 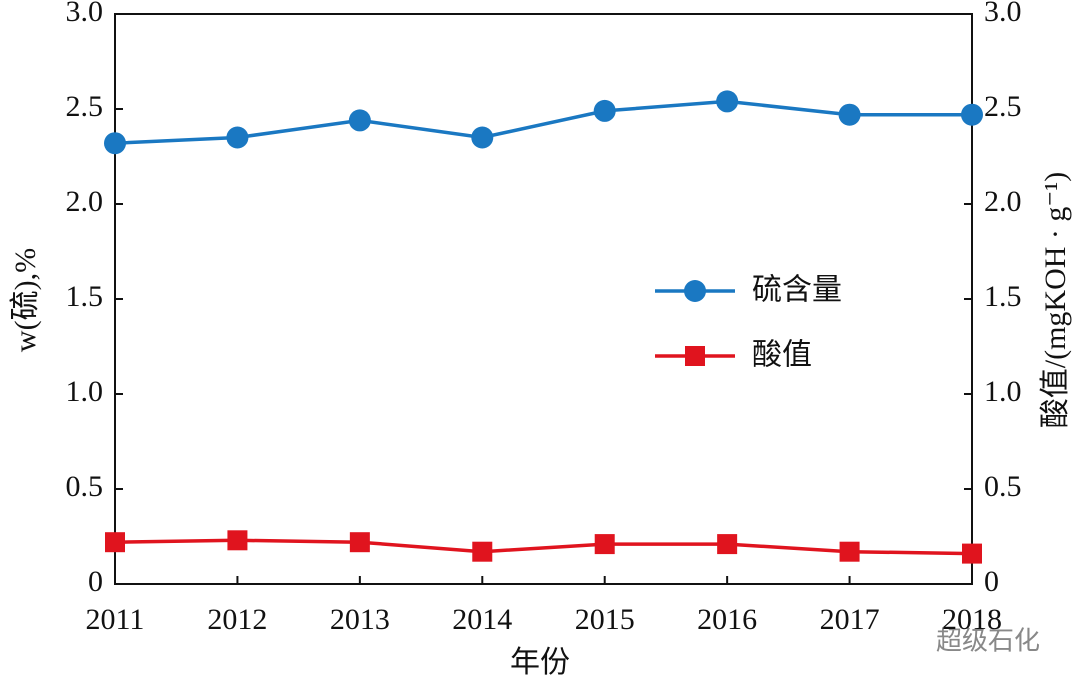 What do you see at coordinates (25, 300) in the screenshot?
I see `y-axis-title: w(硫),%` at bounding box center [25, 300].